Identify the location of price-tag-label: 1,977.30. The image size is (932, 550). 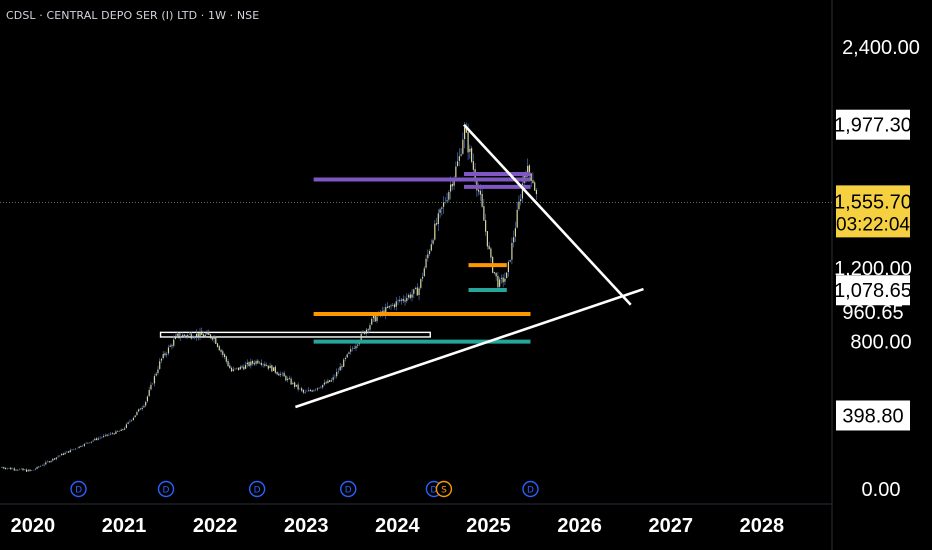
(873, 126).